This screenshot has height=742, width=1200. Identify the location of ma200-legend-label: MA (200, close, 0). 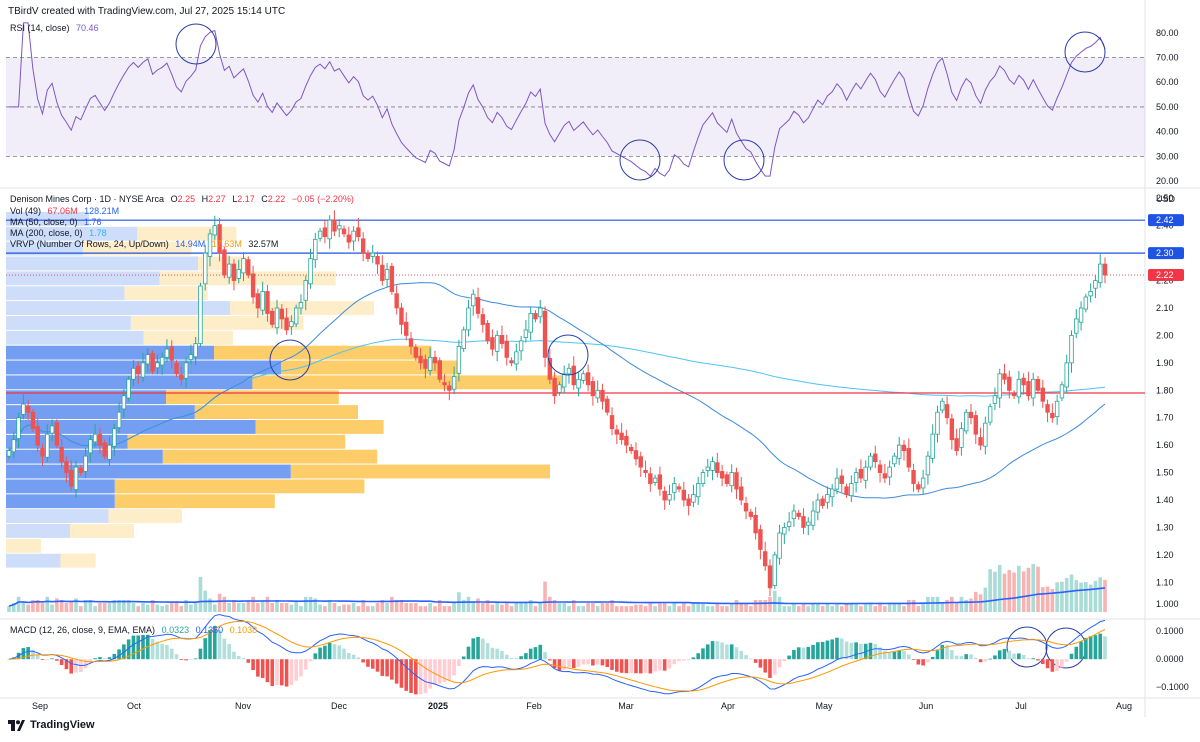
(46, 233).